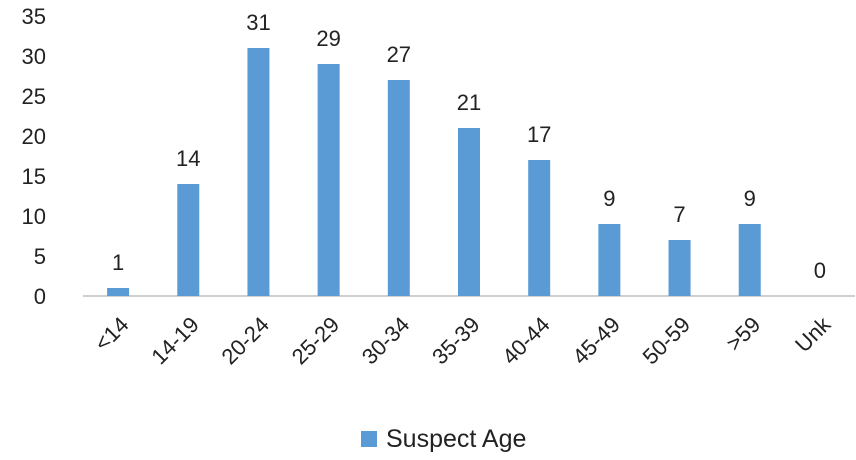  Describe the element at coordinates (315, 340) in the screenshot. I see `x-tick-label: 25-29` at that location.